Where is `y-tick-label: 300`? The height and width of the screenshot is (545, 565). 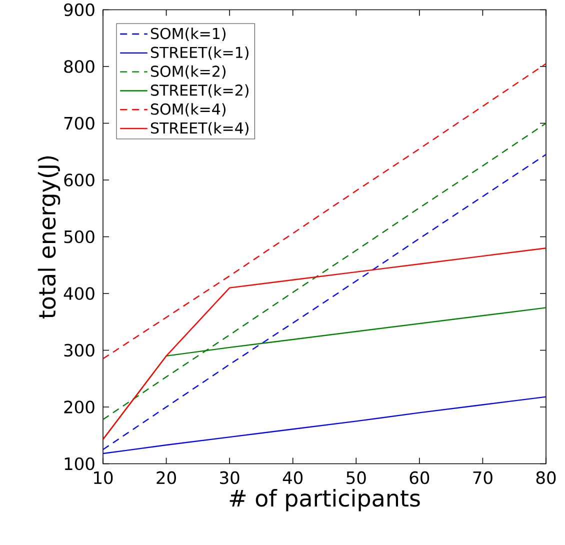 y-tick-label: 300 is located at coordinates (79, 350).